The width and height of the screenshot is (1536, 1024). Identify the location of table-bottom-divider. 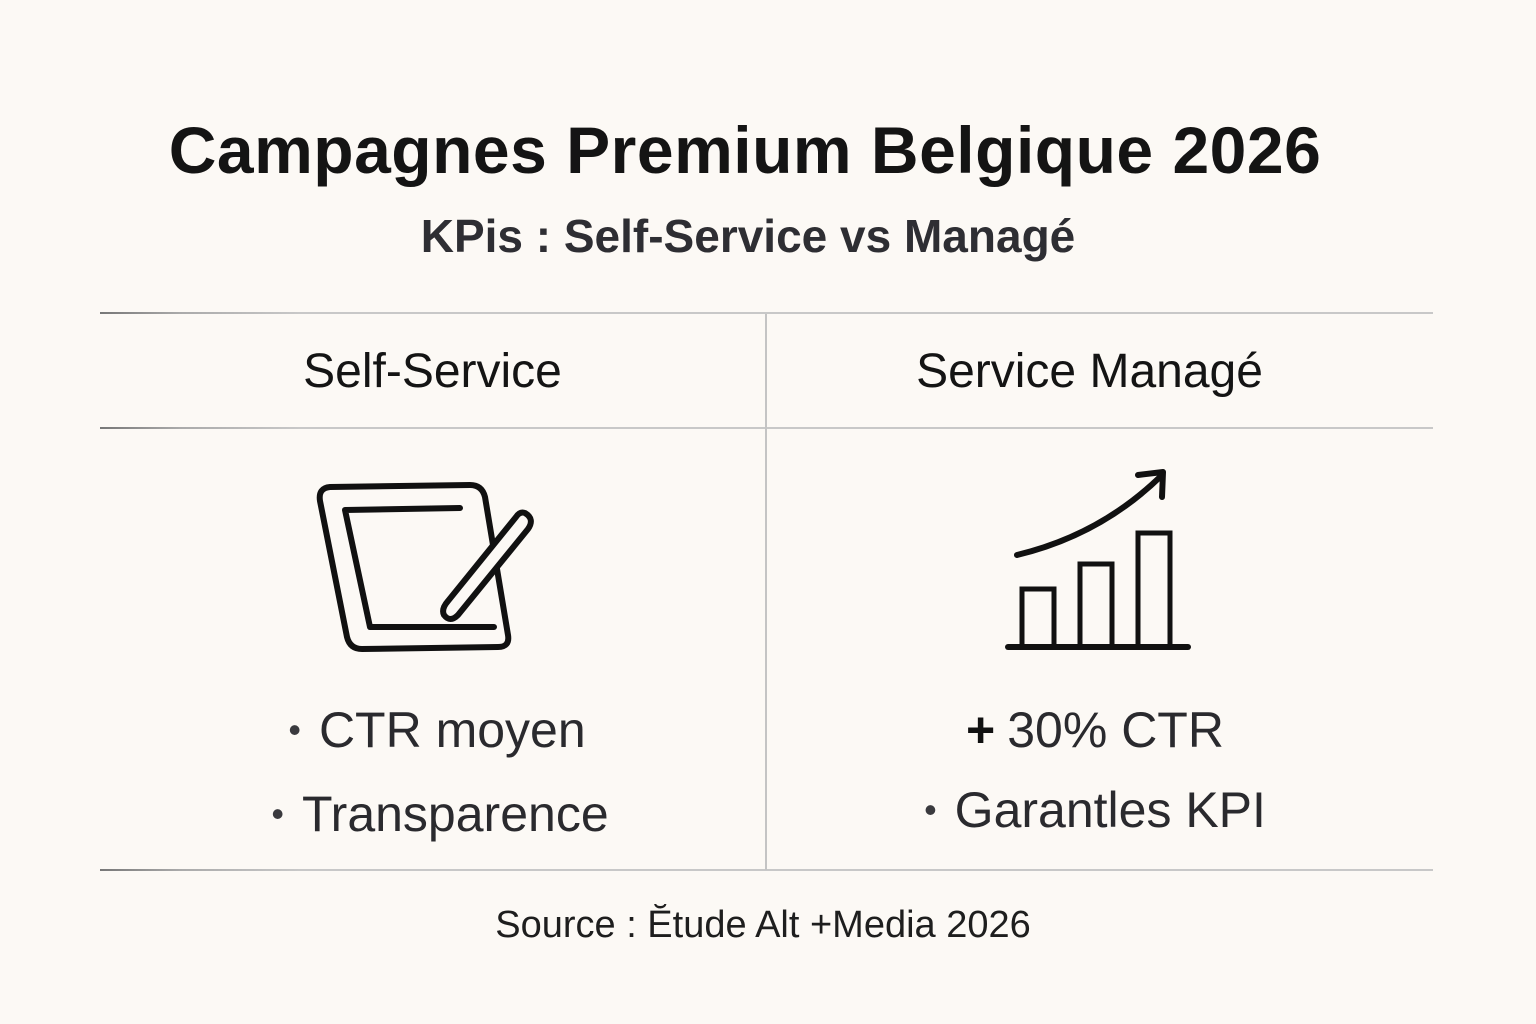
(766, 870).